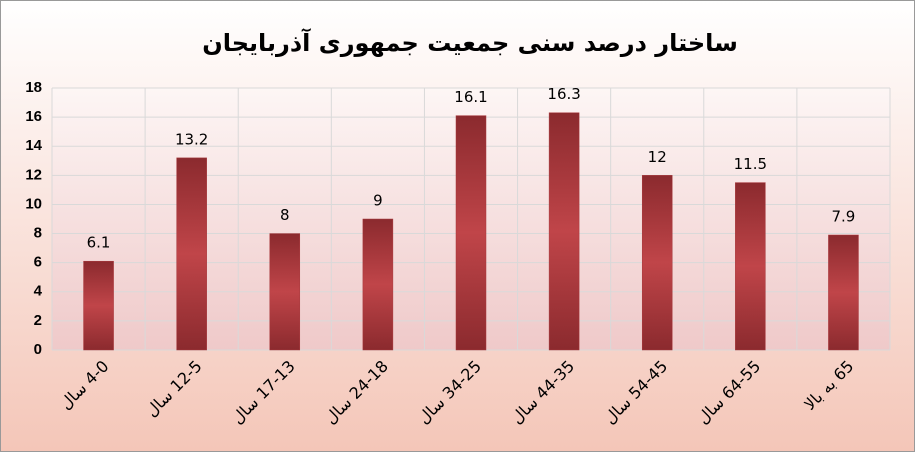 Image resolution: width=915 pixels, height=452 pixels. What do you see at coordinates (38, 262) in the screenshot?
I see `y-tick-label: 6` at bounding box center [38, 262].